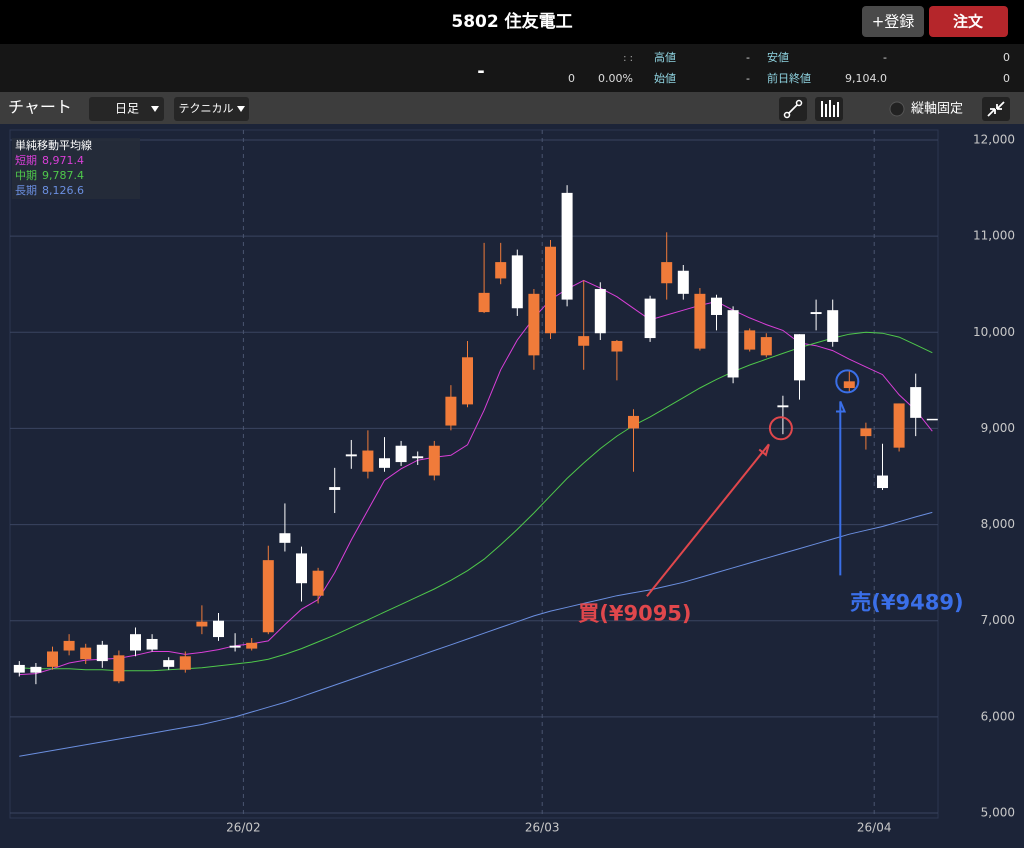  I want to click on collapse-button, so click(996, 109).